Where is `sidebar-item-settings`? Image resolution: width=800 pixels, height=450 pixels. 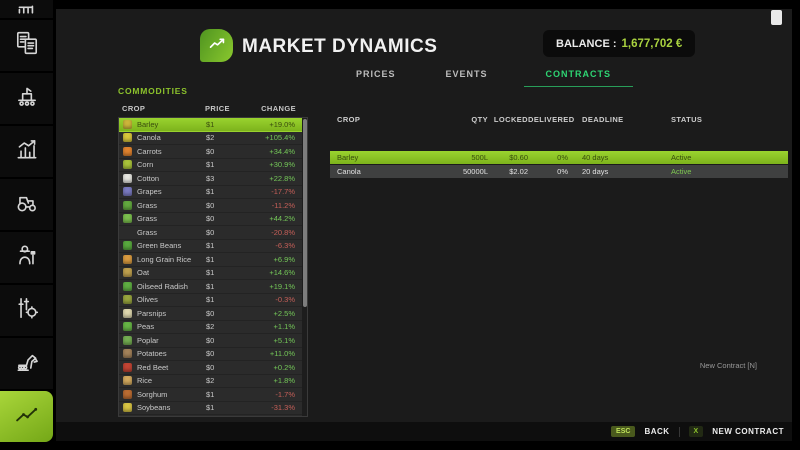 sidebar-item-settings is located at coordinates (26, 310).